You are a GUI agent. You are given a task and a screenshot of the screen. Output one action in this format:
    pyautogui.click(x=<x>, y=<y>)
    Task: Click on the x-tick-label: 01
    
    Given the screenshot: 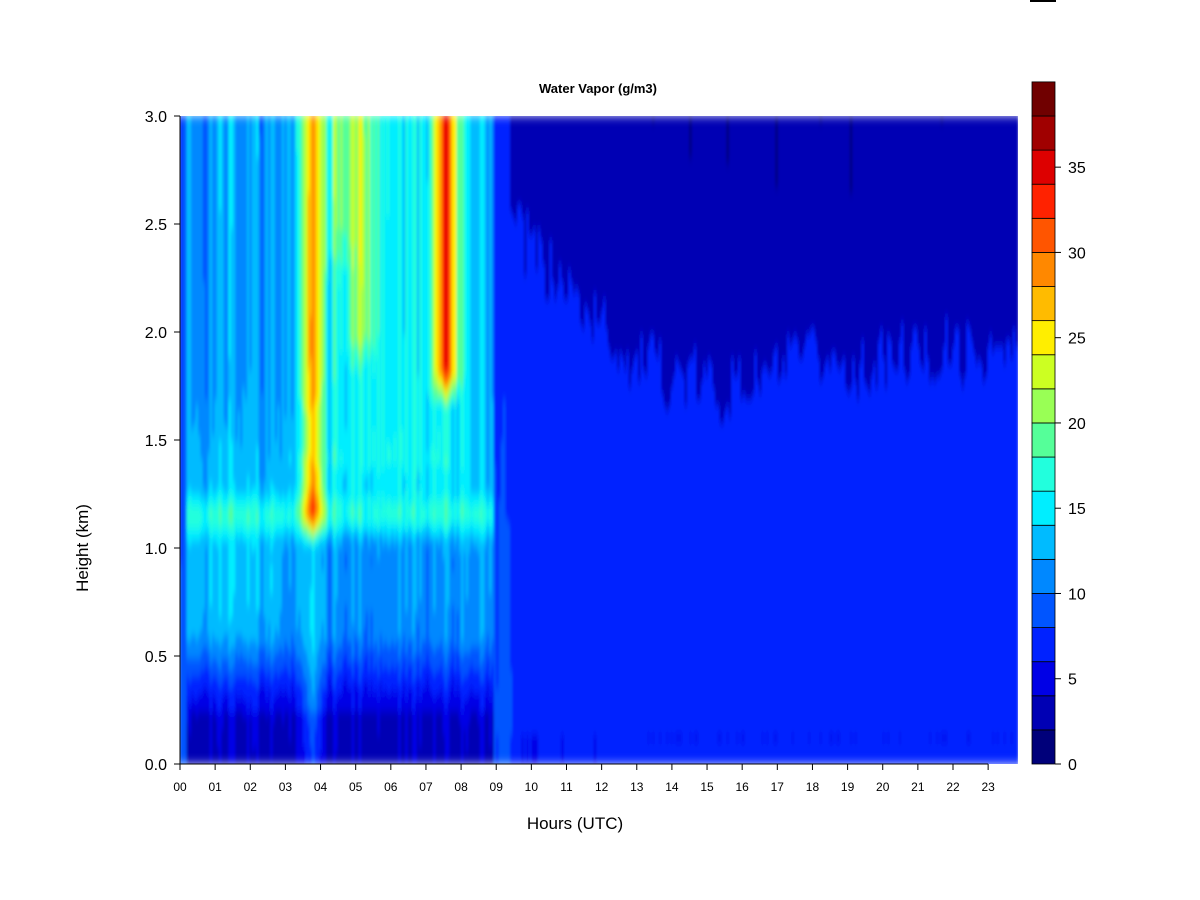 What is the action you would take?
    pyautogui.click(x=215, y=787)
    